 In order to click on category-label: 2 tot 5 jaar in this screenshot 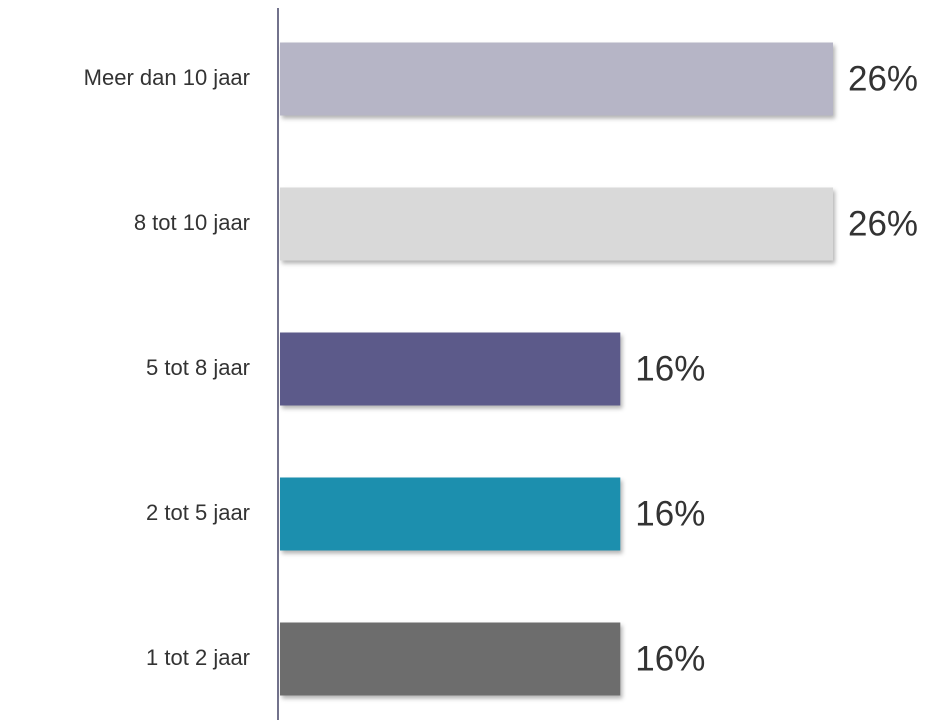, I will do `click(198, 512)`.